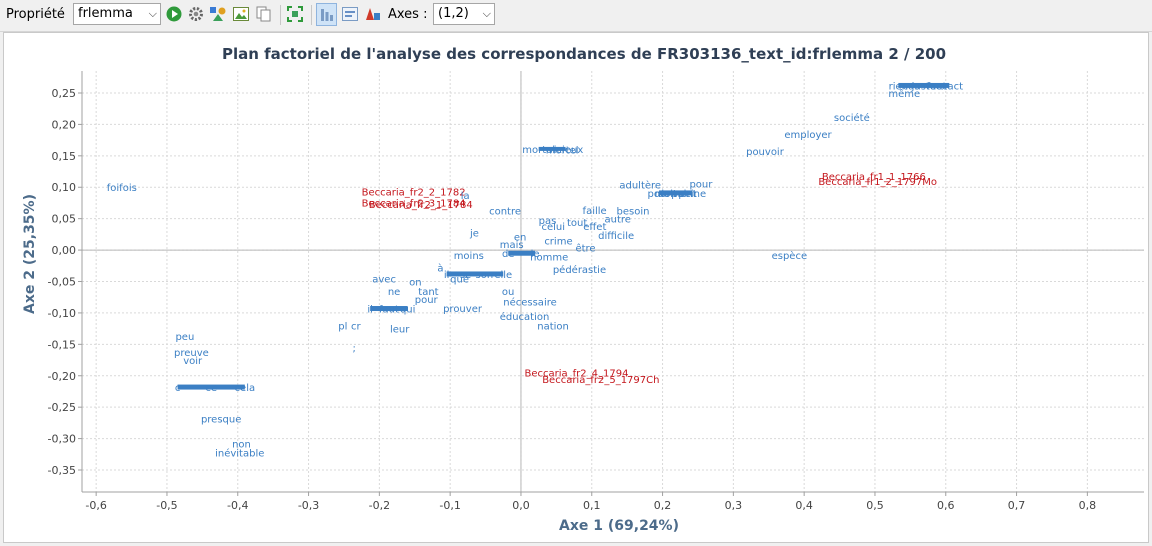 This screenshot has height=546, width=1152. Describe the element at coordinates (530, 303) in the screenshot. I see `row-point-label: nécessaire` at that location.